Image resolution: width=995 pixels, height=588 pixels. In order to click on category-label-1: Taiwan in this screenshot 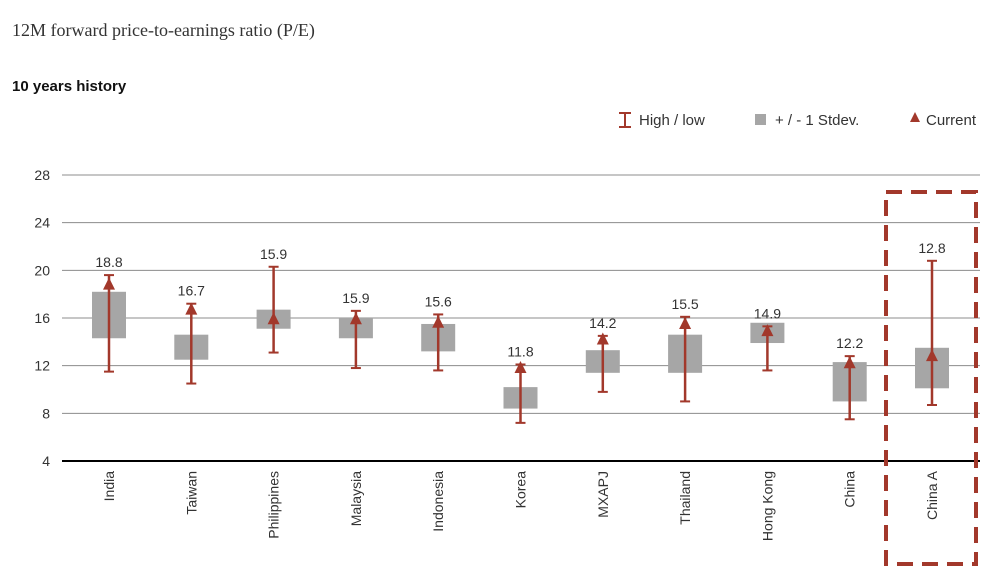, I will do `click(191, 493)`.